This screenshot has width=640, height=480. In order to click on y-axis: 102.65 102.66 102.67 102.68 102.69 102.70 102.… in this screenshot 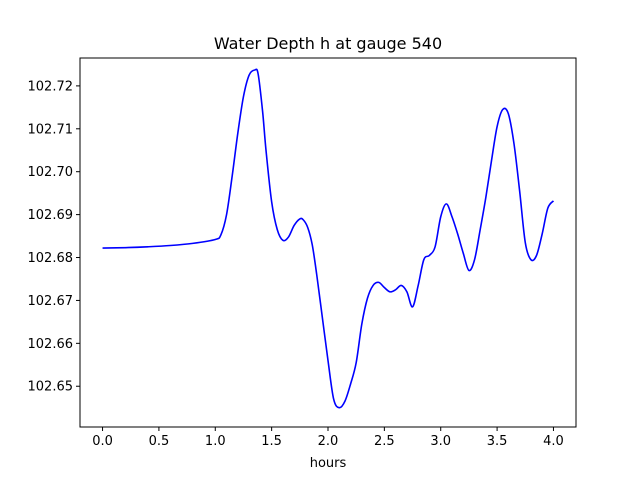, I will do `click(54, 237)`.